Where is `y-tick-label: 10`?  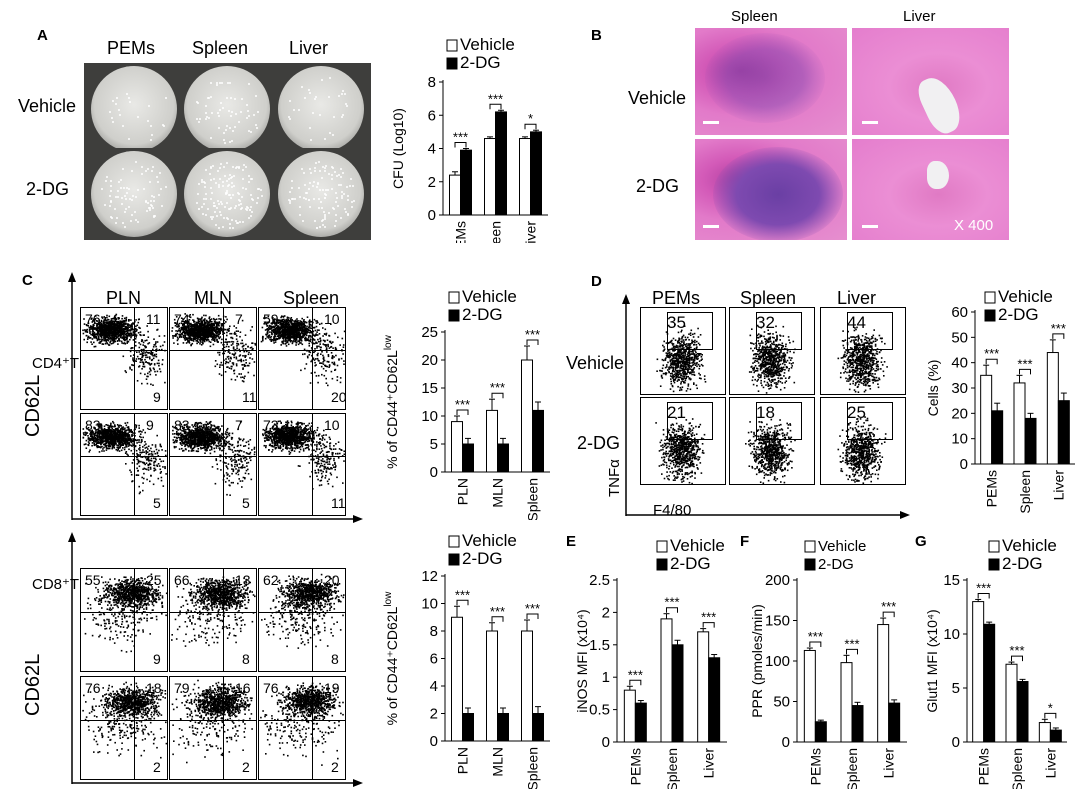
y-tick-label: 10 is located at coordinates (429, 416).